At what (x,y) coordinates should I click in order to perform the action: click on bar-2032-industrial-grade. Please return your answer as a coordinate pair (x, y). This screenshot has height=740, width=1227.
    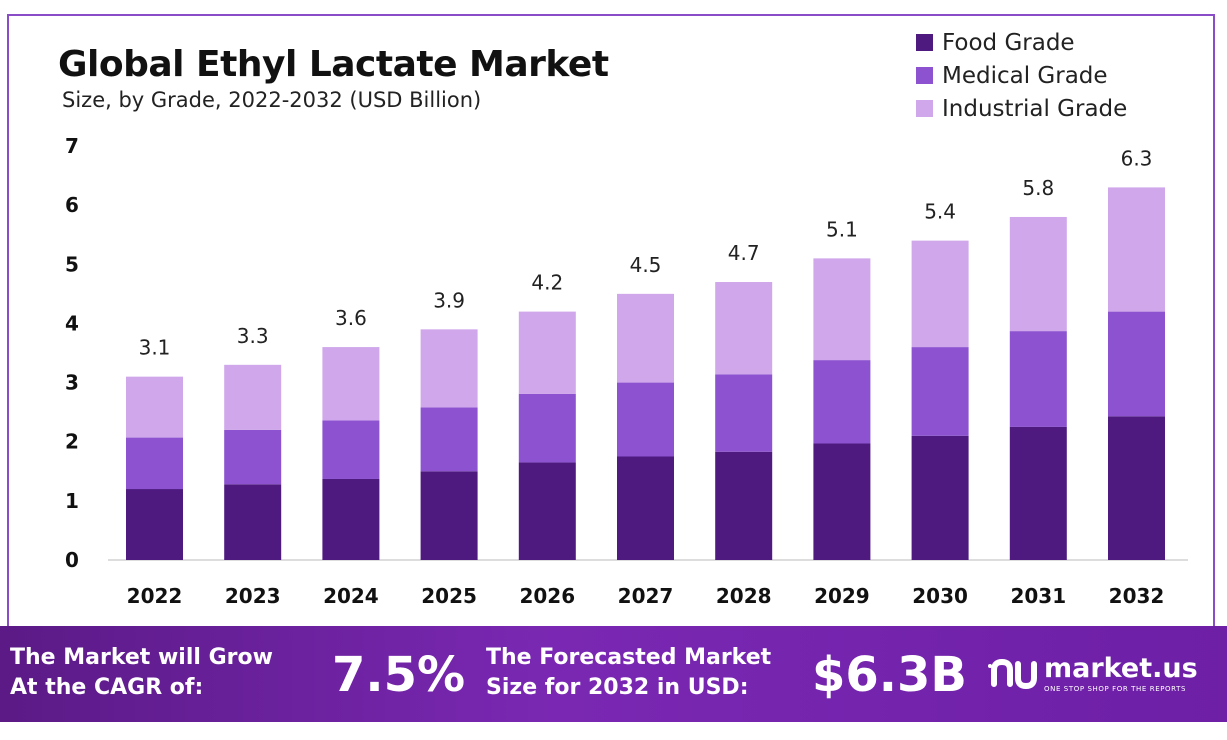
    Looking at the image, I should click on (1136, 249).